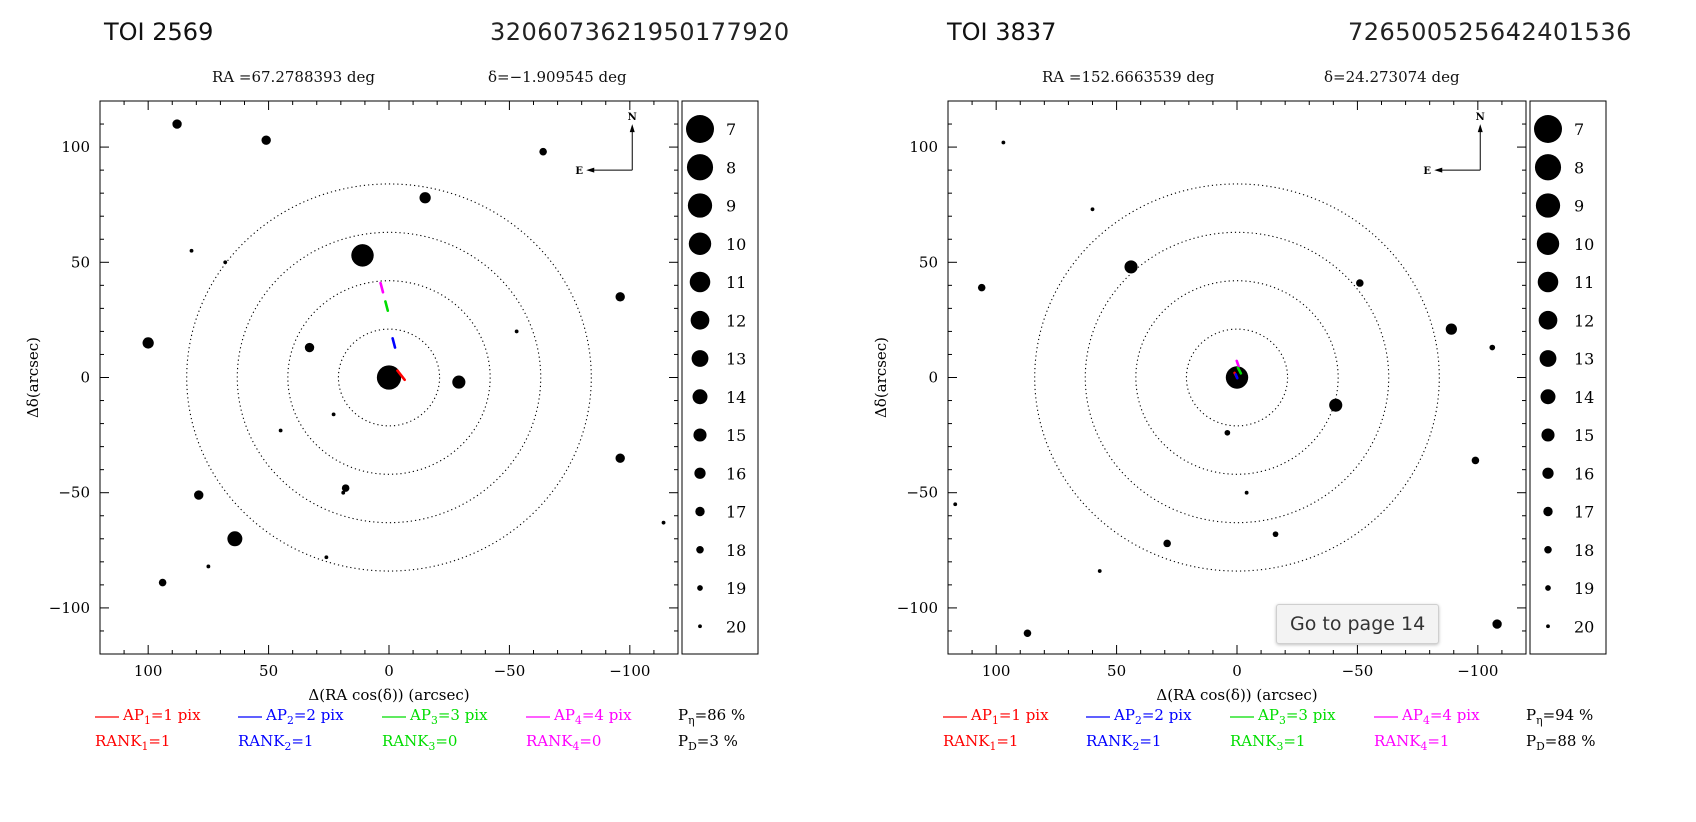 The image size is (1696, 822). What do you see at coordinates (917, 608) in the screenshot?
I see `y-tick-label: −100` at bounding box center [917, 608].